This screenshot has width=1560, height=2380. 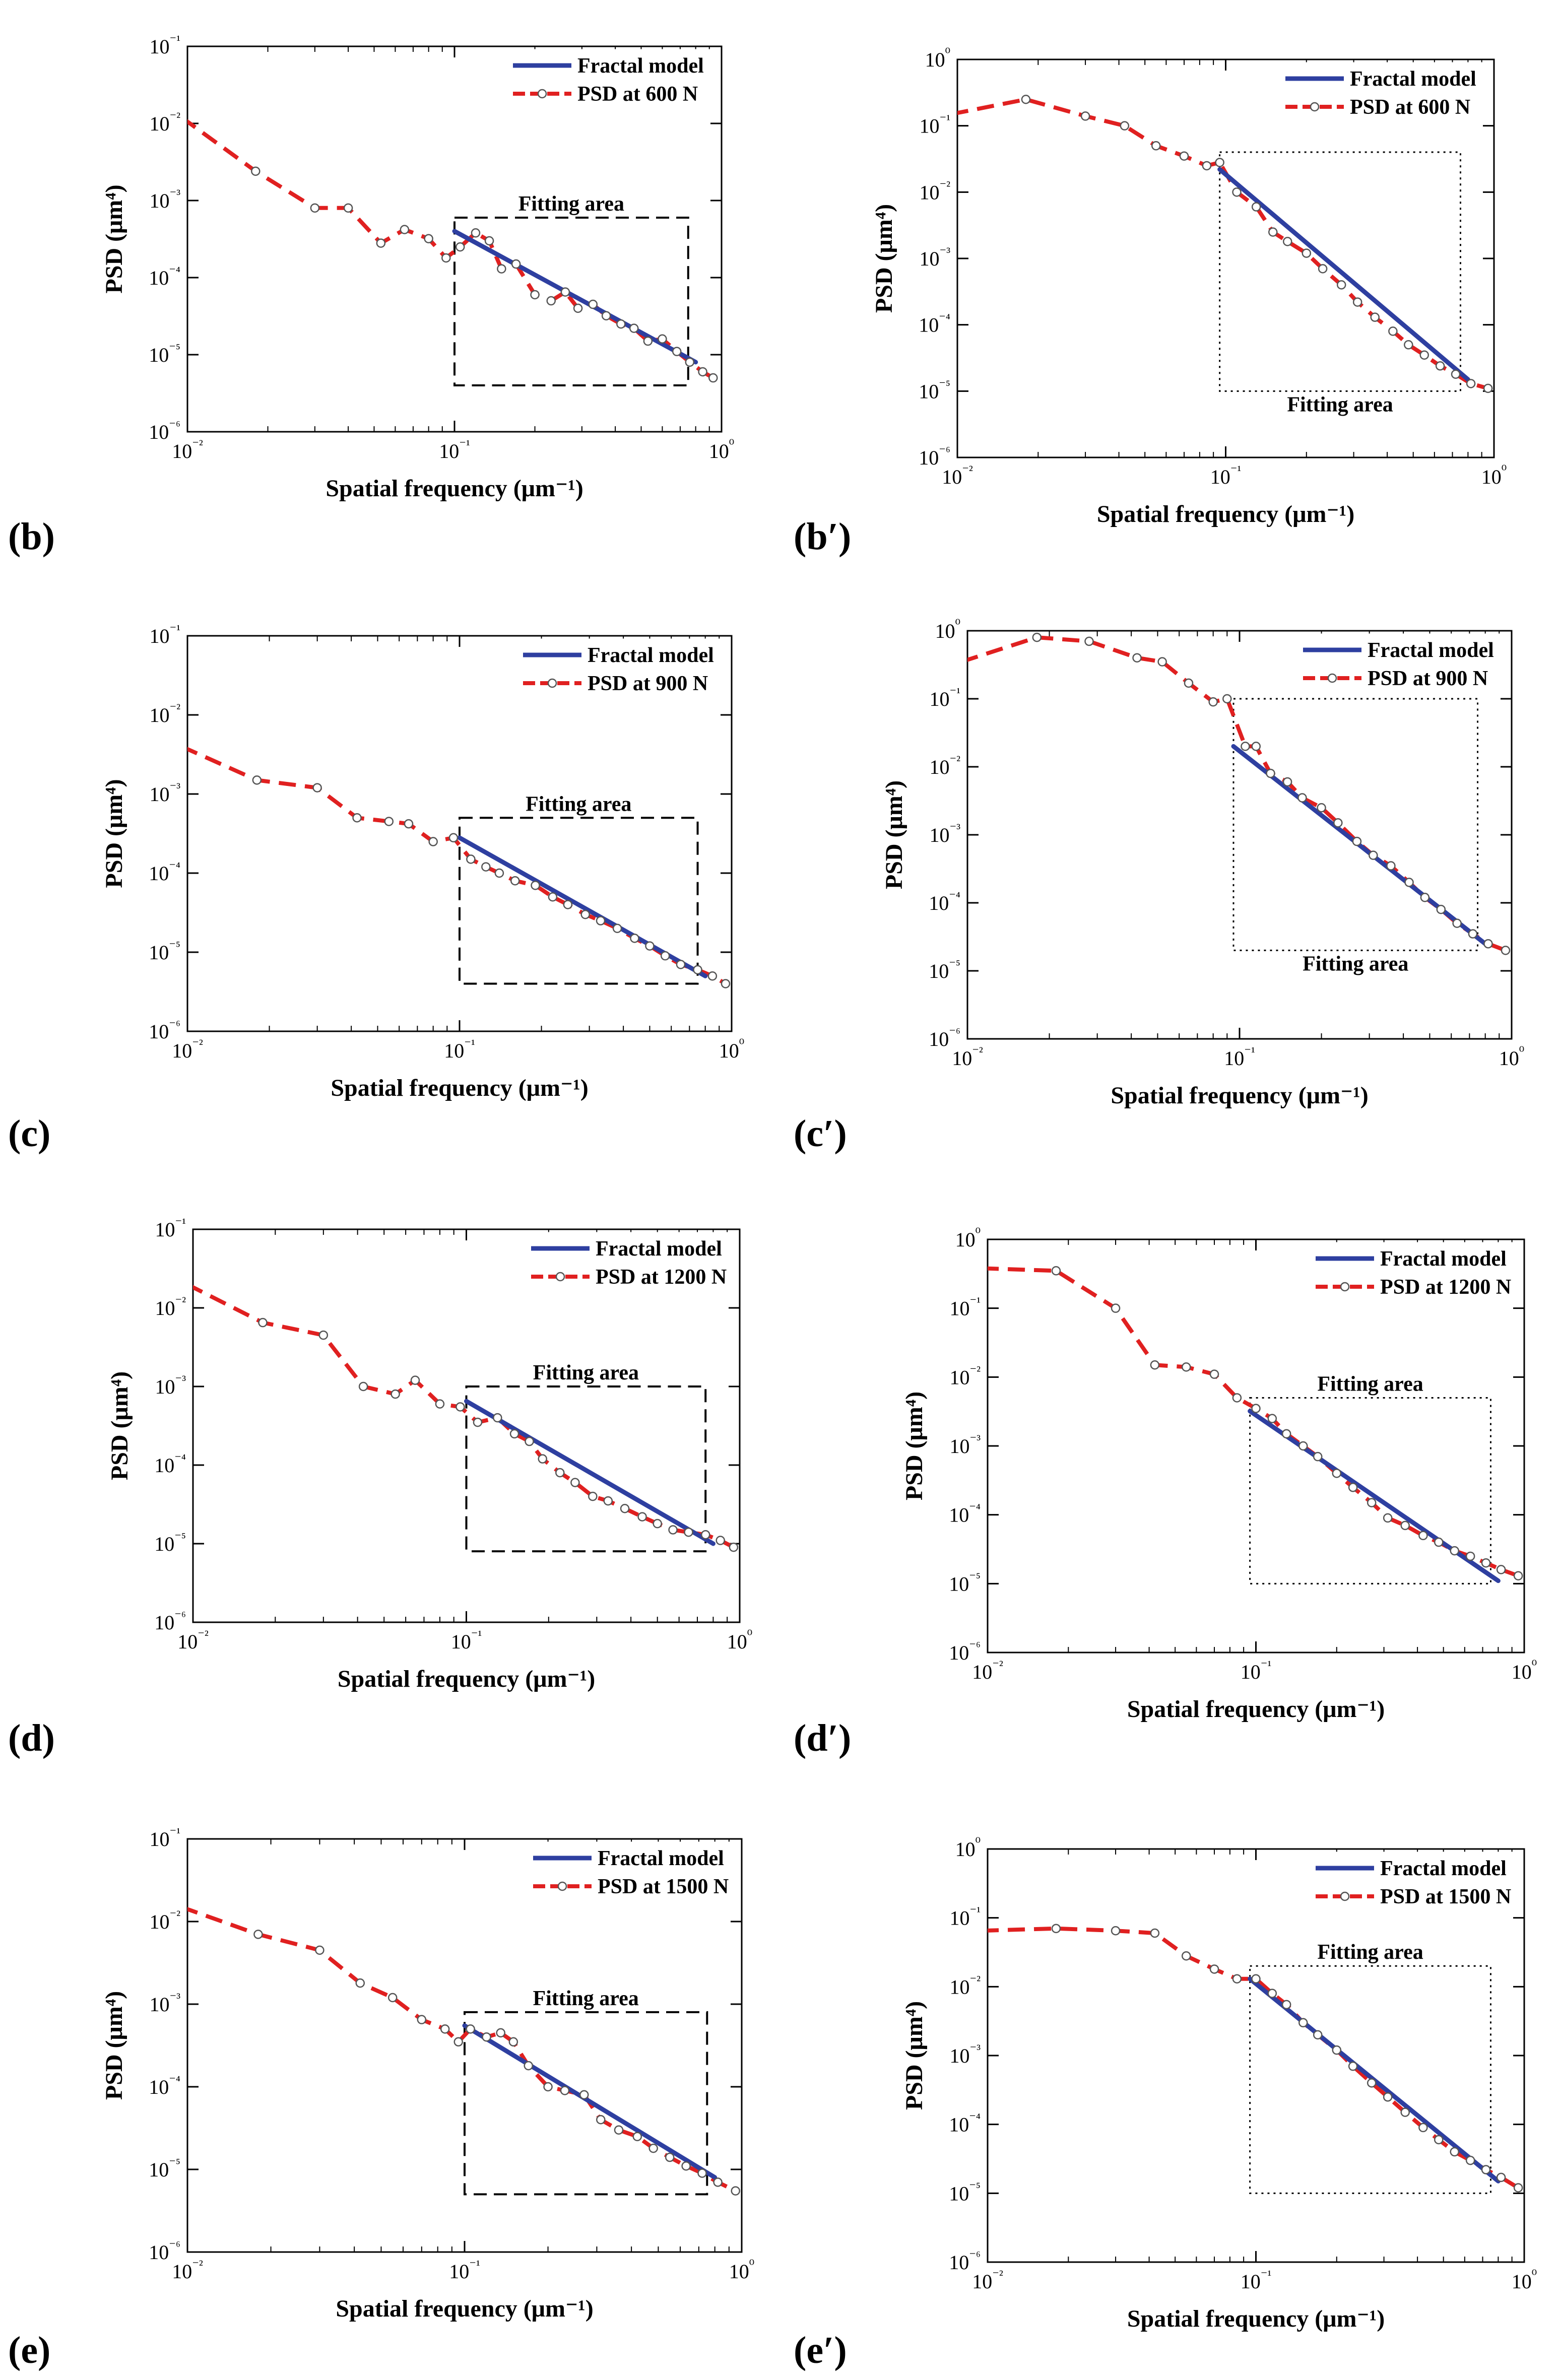 I want to click on y-tick-label: 10⁻⁵, so click(x=170, y=1542).